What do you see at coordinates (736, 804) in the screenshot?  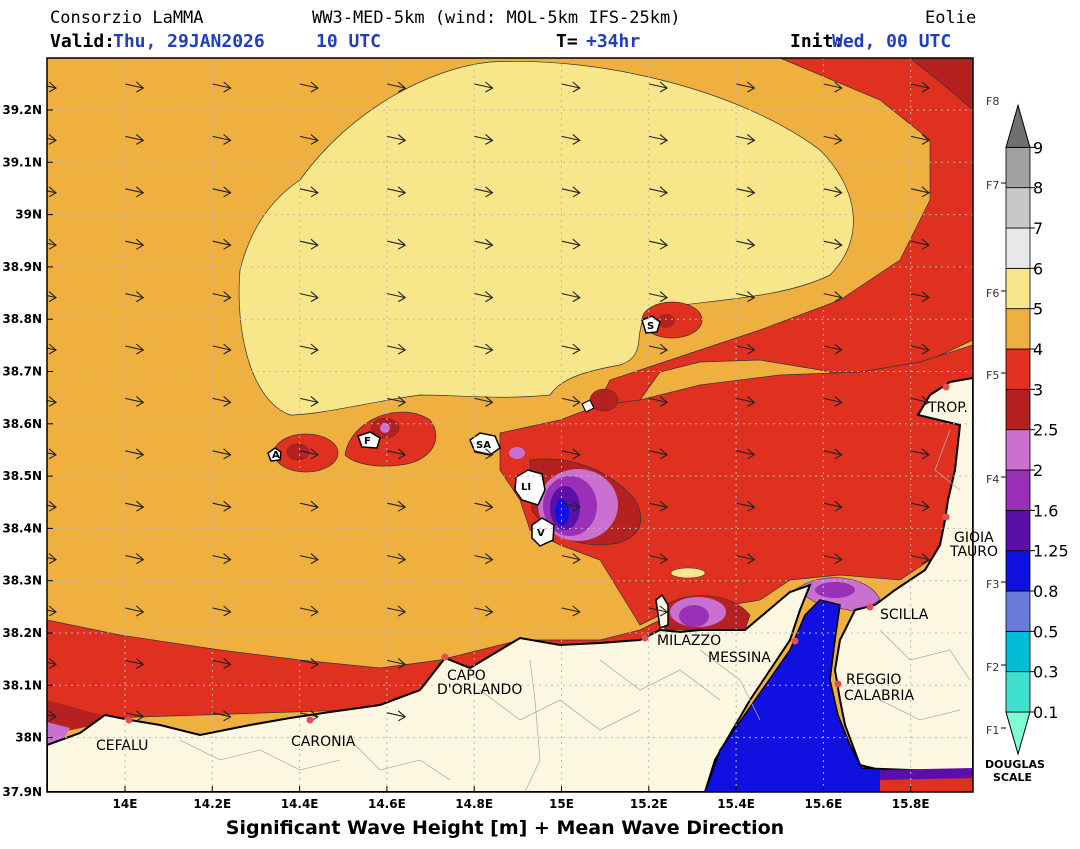 I see `x-tick-label: 15.4E` at bounding box center [736, 804].